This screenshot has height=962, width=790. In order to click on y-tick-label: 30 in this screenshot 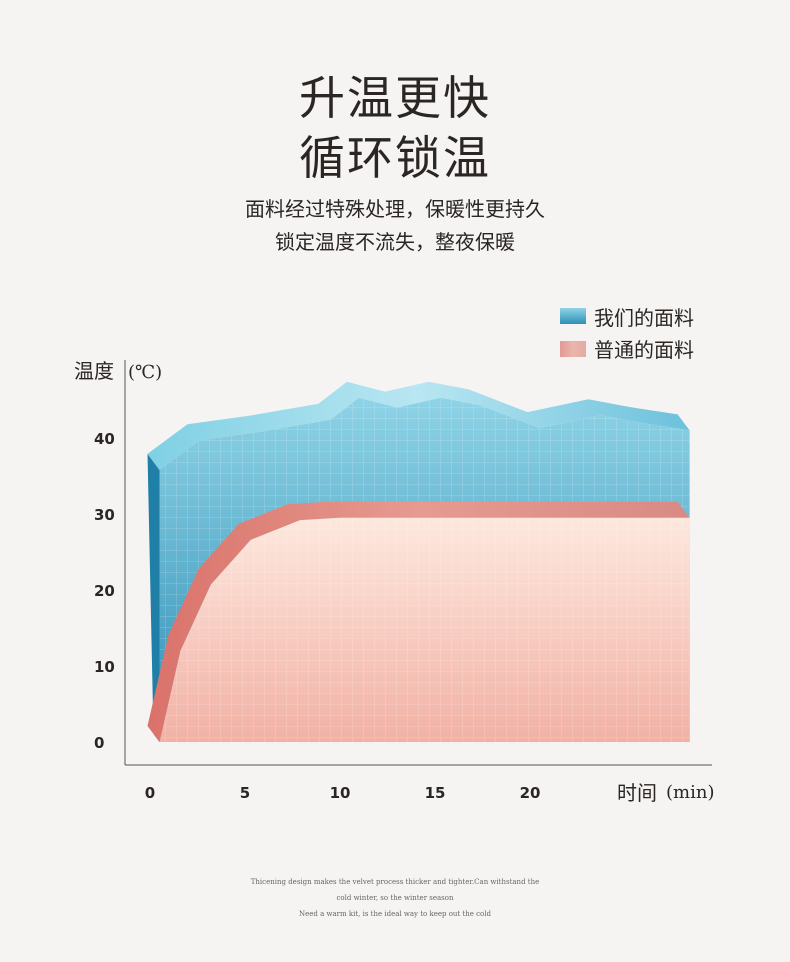, I will do `click(104, 515)`.